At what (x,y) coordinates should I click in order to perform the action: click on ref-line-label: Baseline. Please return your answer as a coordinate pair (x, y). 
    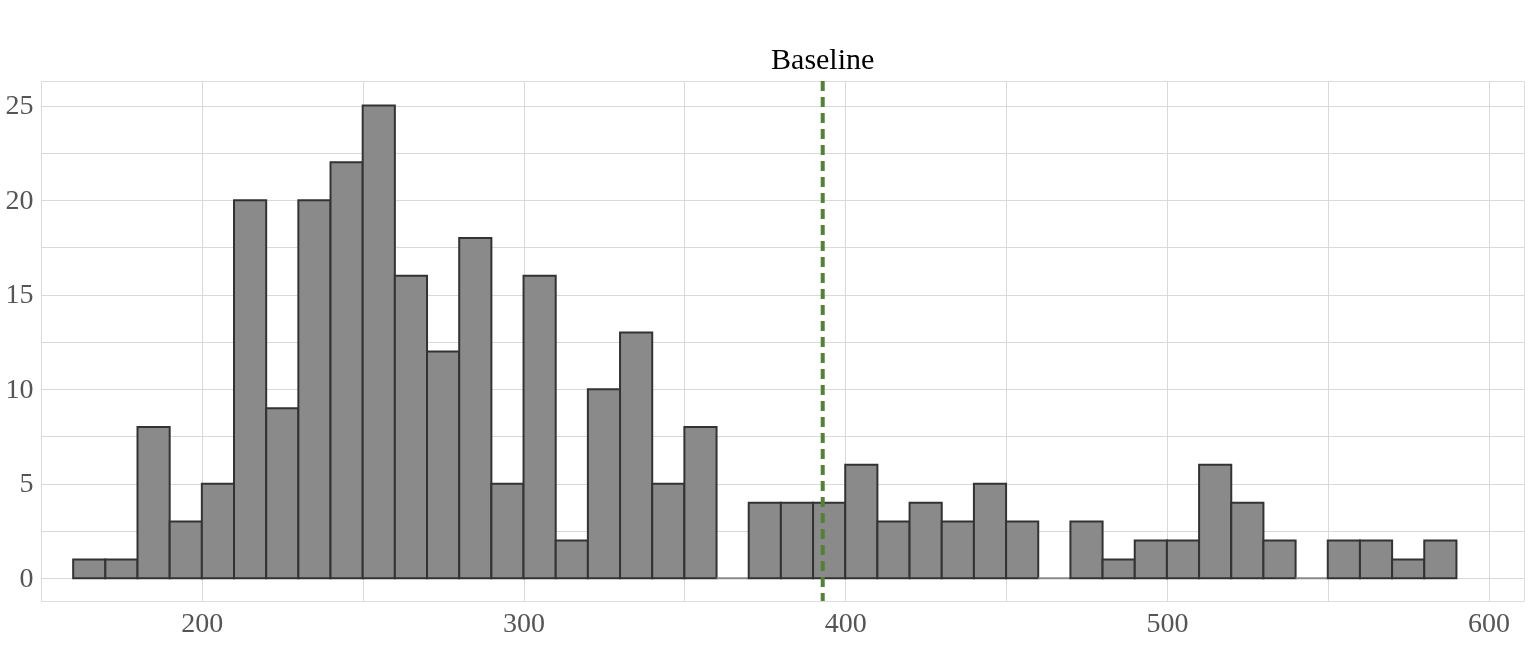
    Looking at the image, I should click on (823, 58).